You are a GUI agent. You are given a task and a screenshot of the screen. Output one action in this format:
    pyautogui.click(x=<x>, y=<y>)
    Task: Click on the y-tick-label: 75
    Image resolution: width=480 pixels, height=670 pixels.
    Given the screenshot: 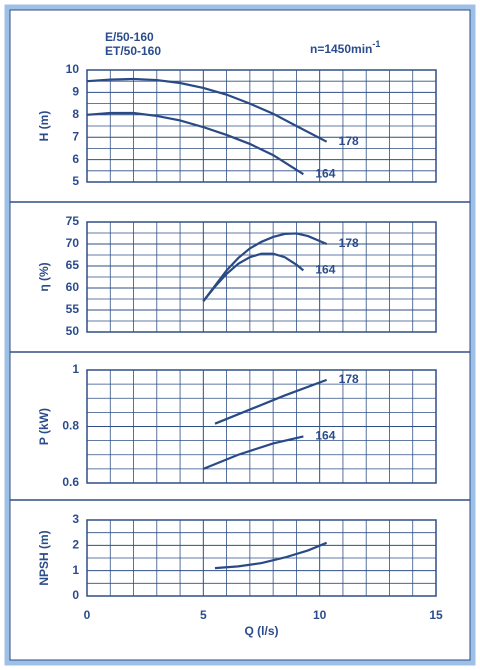 What is the action you would take?
    pyautogui.click(x=73, y=221)
    